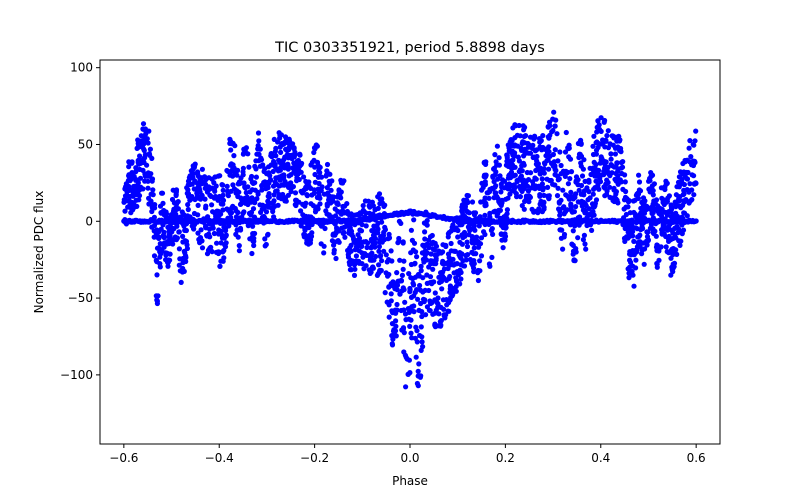  I want to click on x-tick-label: 0.0, so click(409, 458).